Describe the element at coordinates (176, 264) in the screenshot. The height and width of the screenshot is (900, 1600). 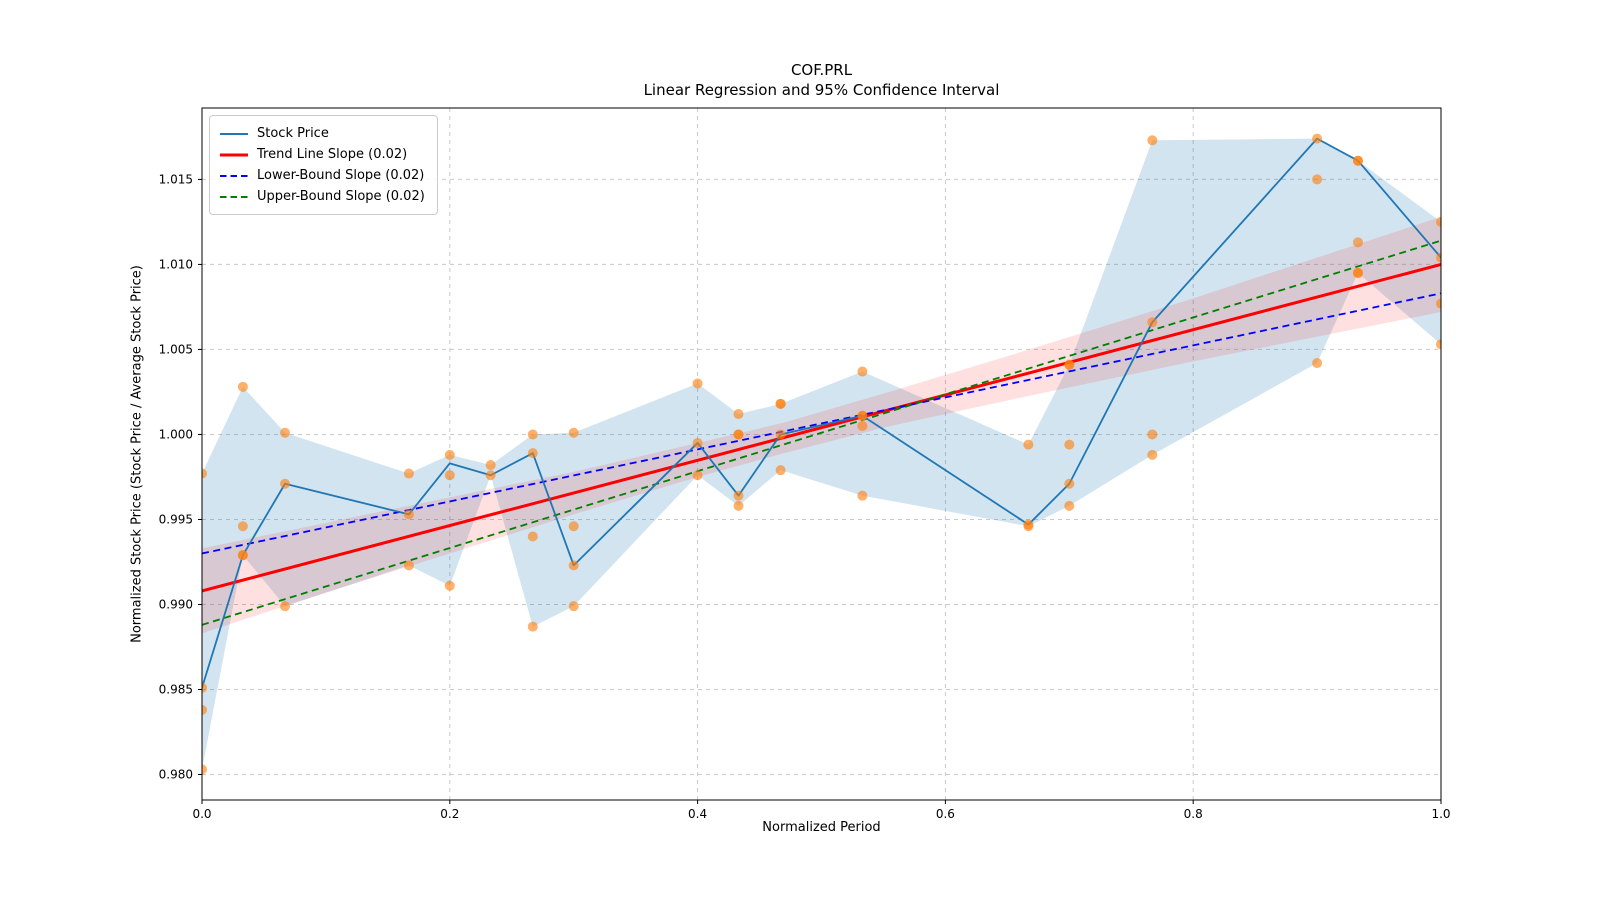
I see `y-tick-label: 1.010` at that location.